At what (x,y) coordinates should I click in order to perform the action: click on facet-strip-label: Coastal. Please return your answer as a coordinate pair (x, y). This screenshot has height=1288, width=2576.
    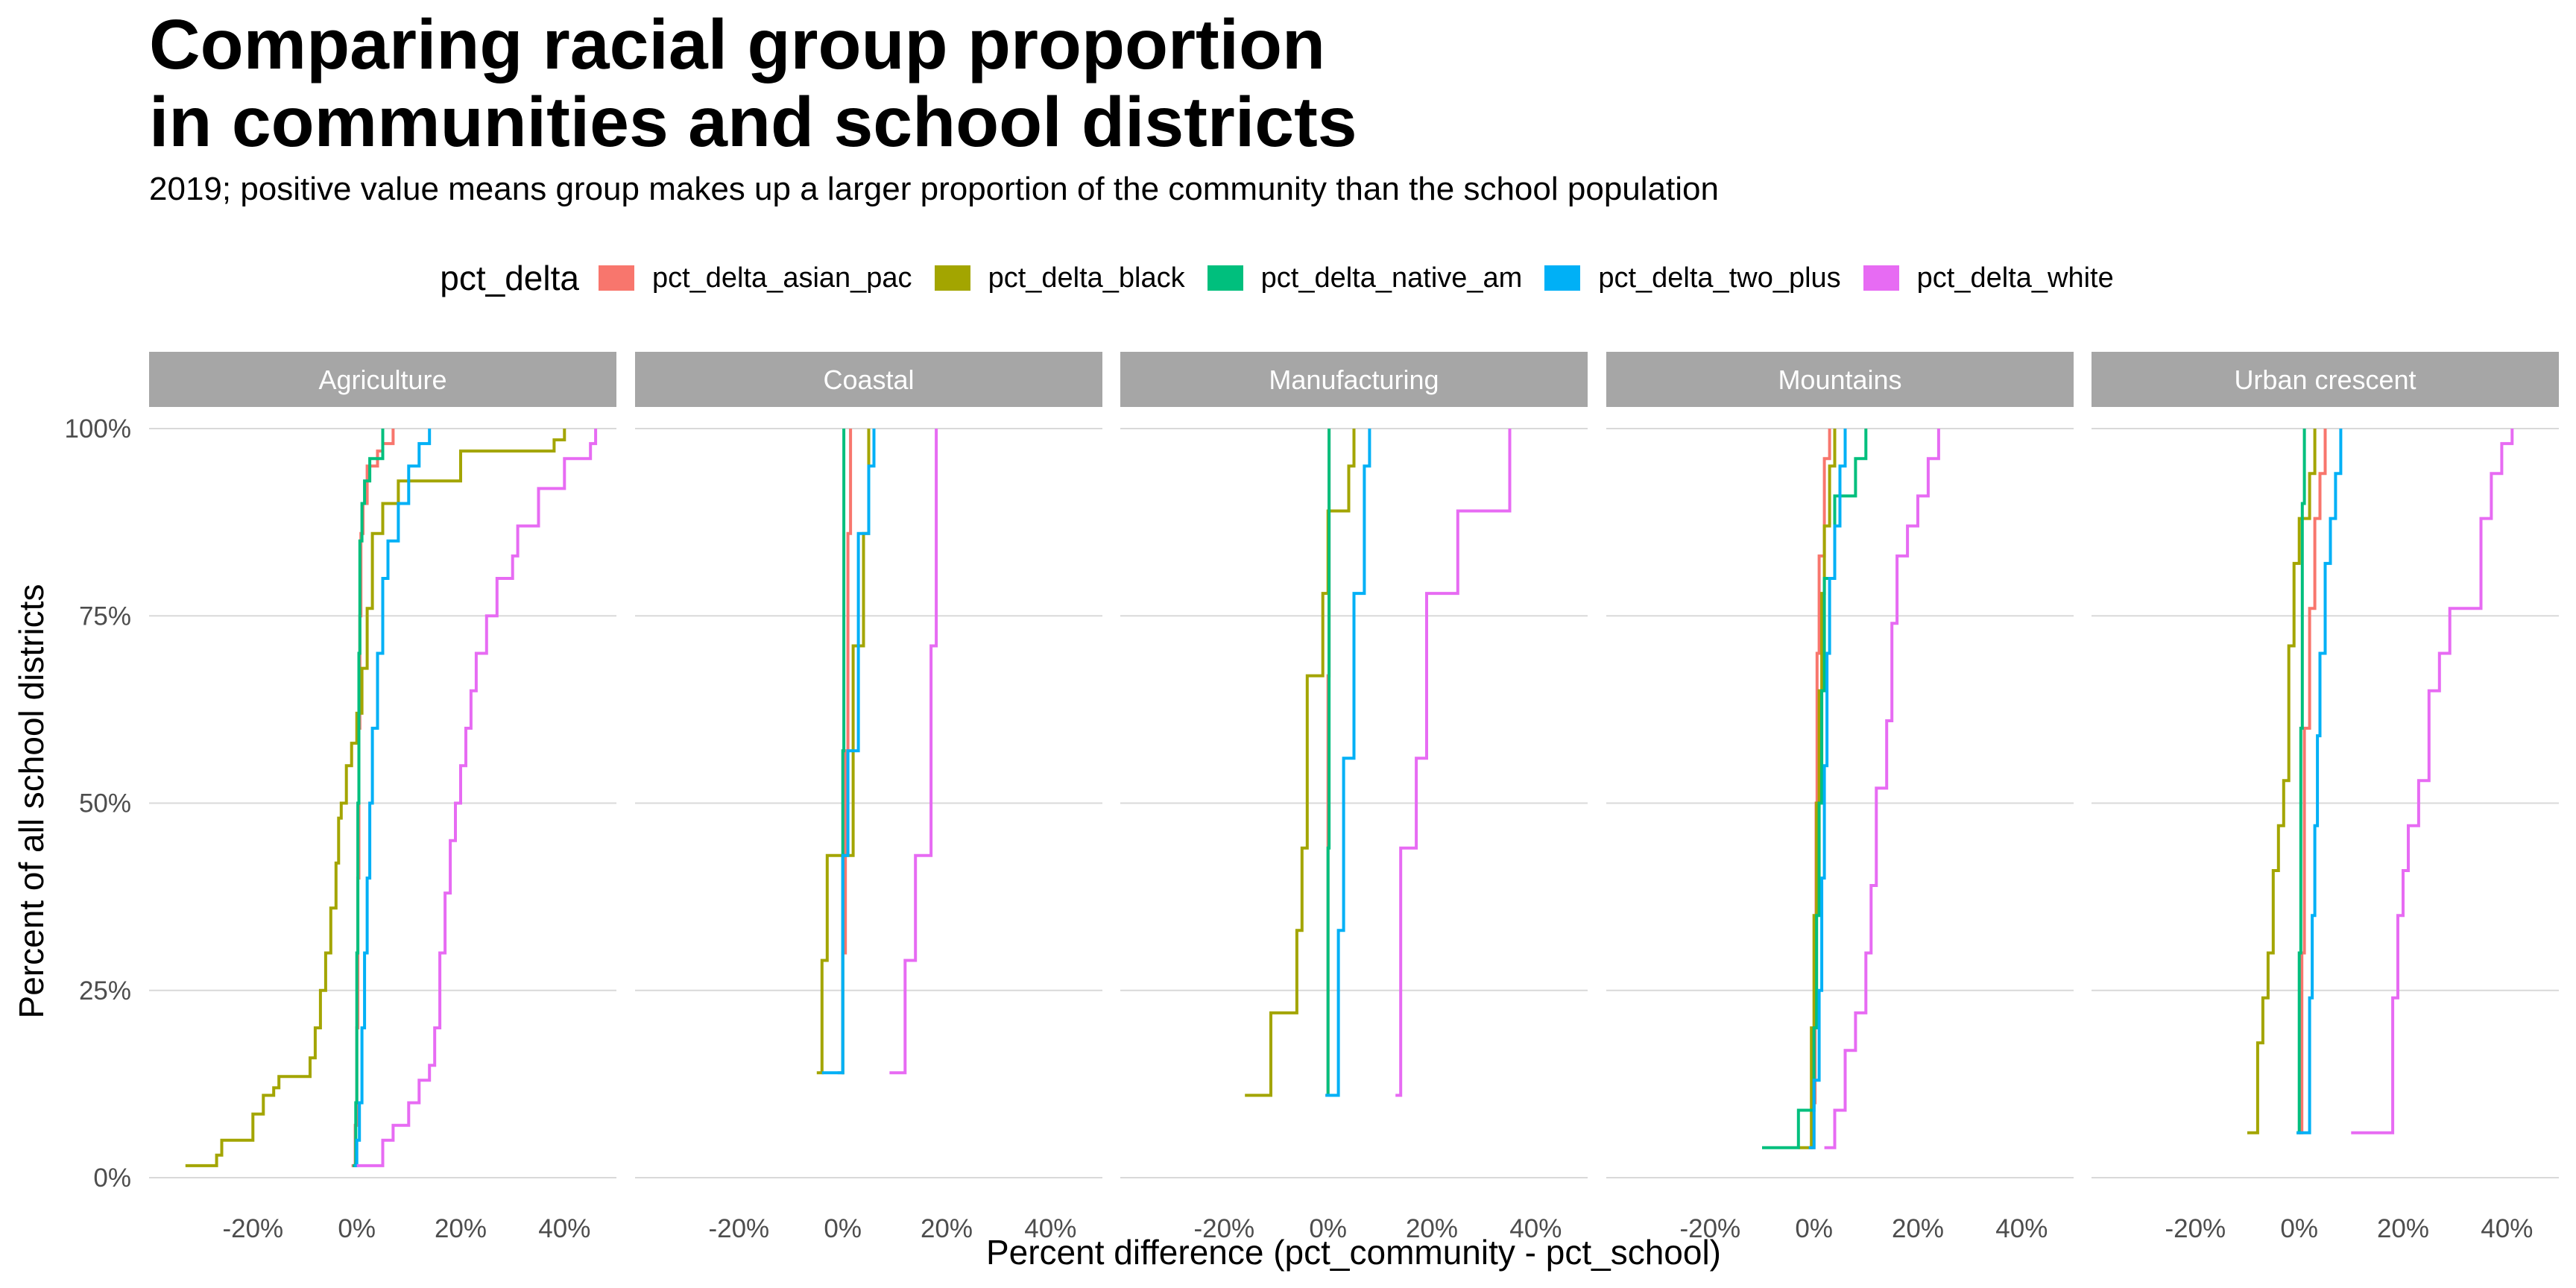
    Looking at the image, I should click on (868, 379).